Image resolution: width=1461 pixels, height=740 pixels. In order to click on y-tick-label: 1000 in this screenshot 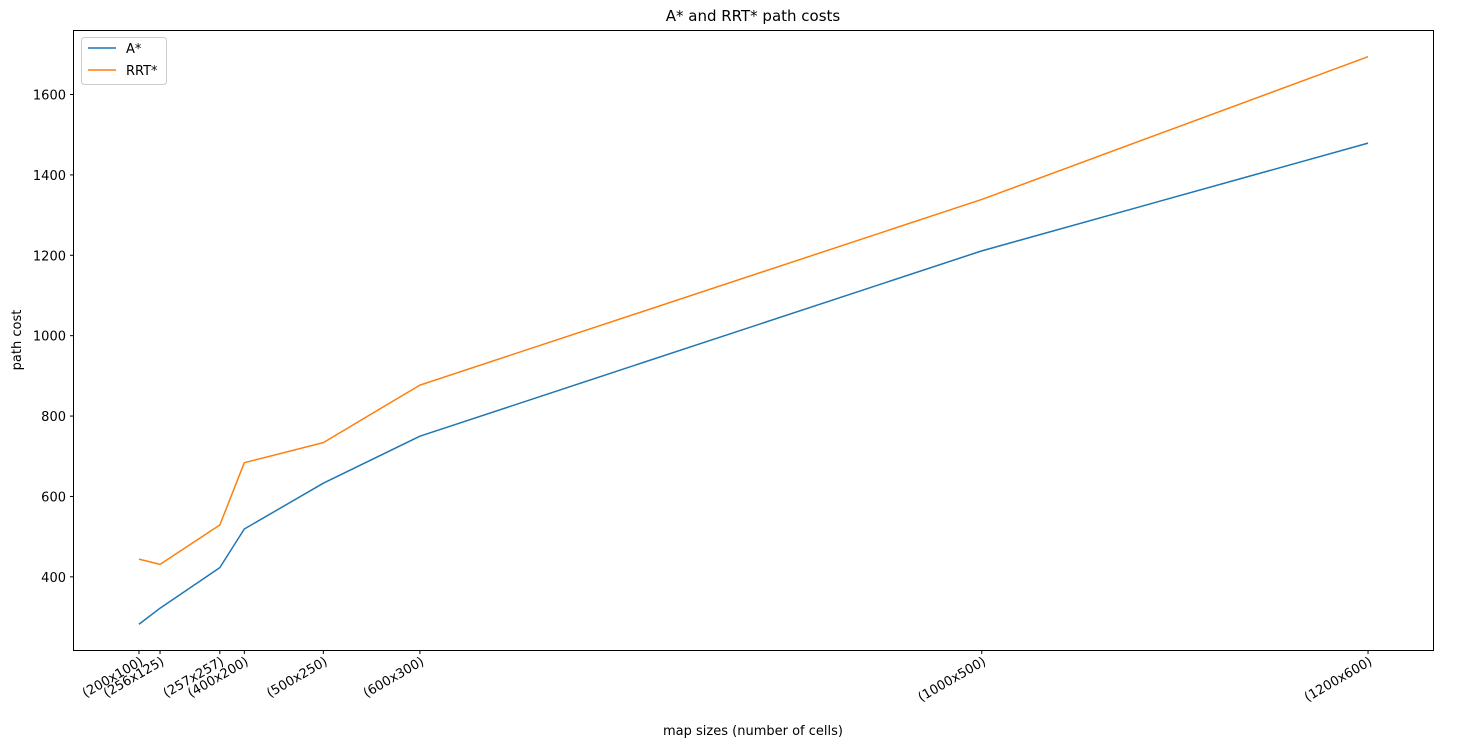, I will do `click(49, 337)`.